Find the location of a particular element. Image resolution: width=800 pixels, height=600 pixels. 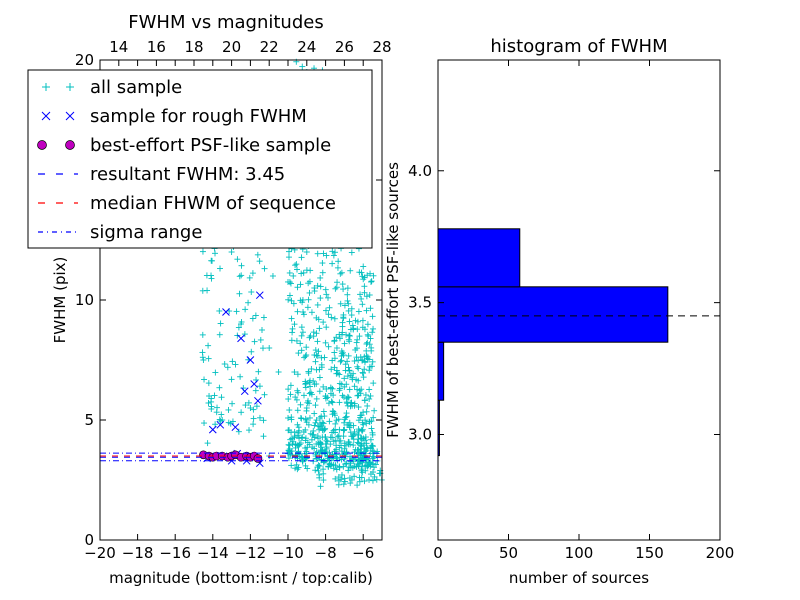

legend-label: sigma range is located at coordinates (146, 232).